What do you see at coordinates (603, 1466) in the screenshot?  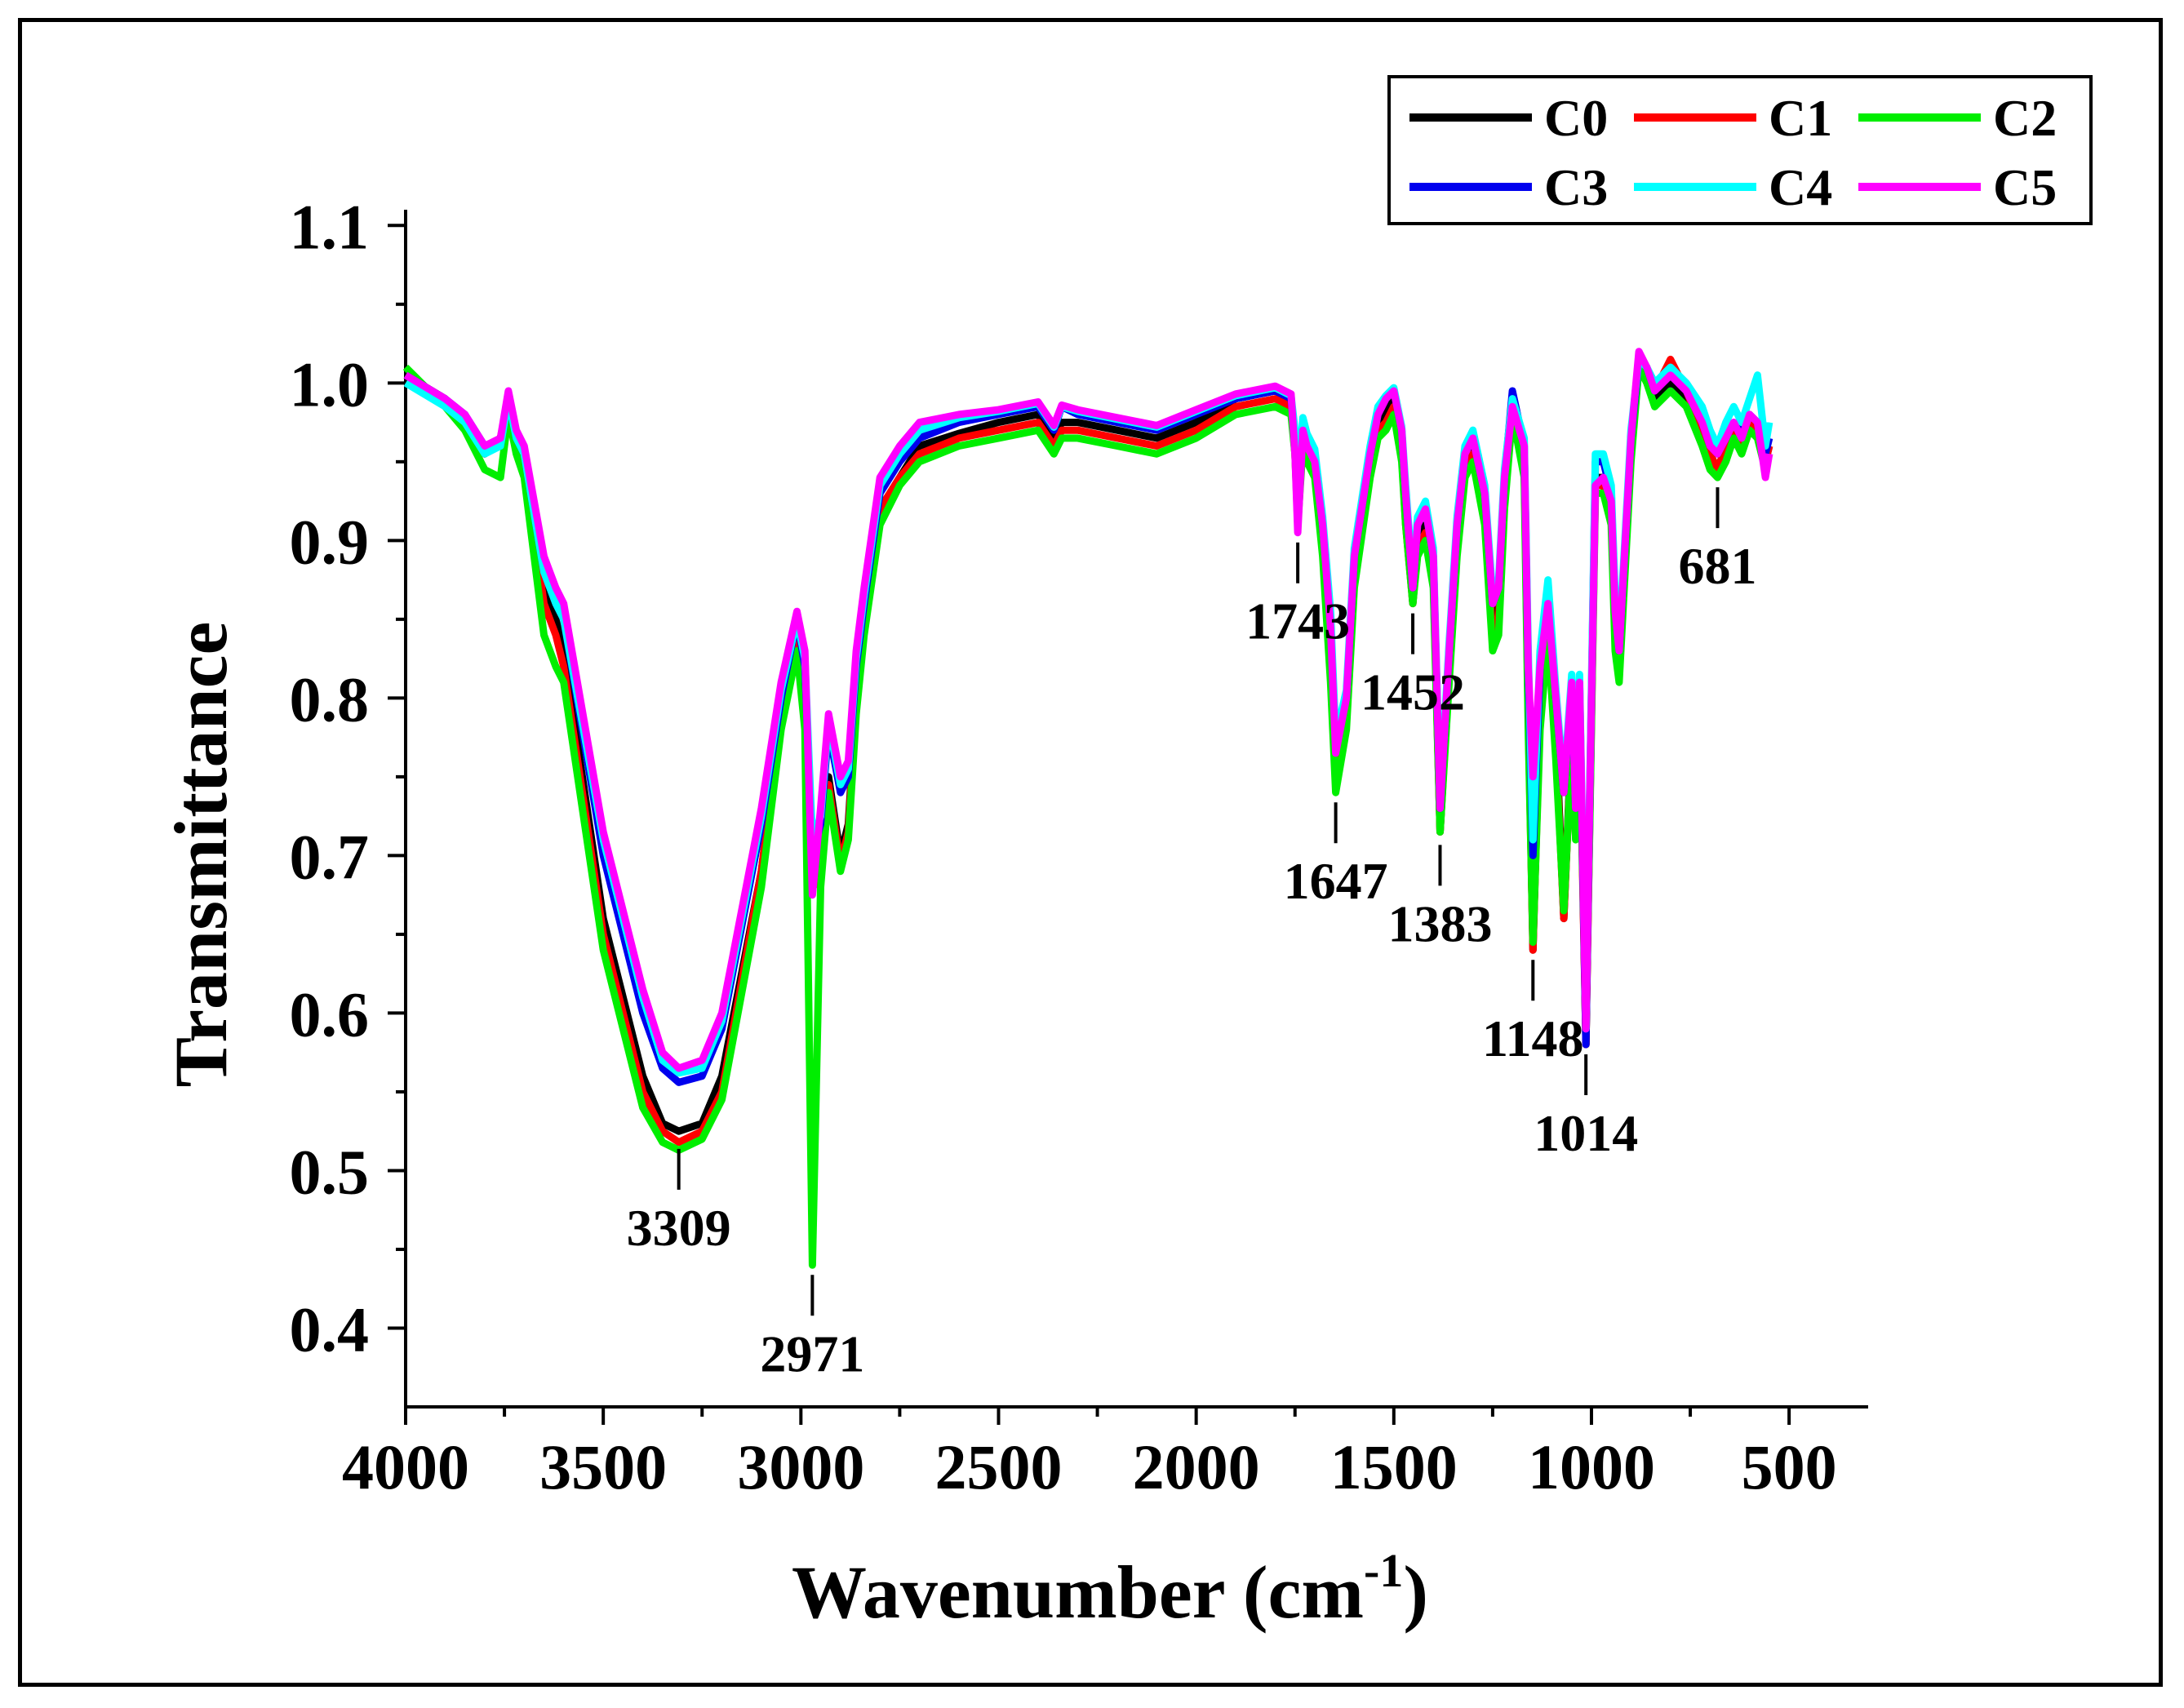 I see `x-tick-label: 3500` at bounding box center [603, 1466].